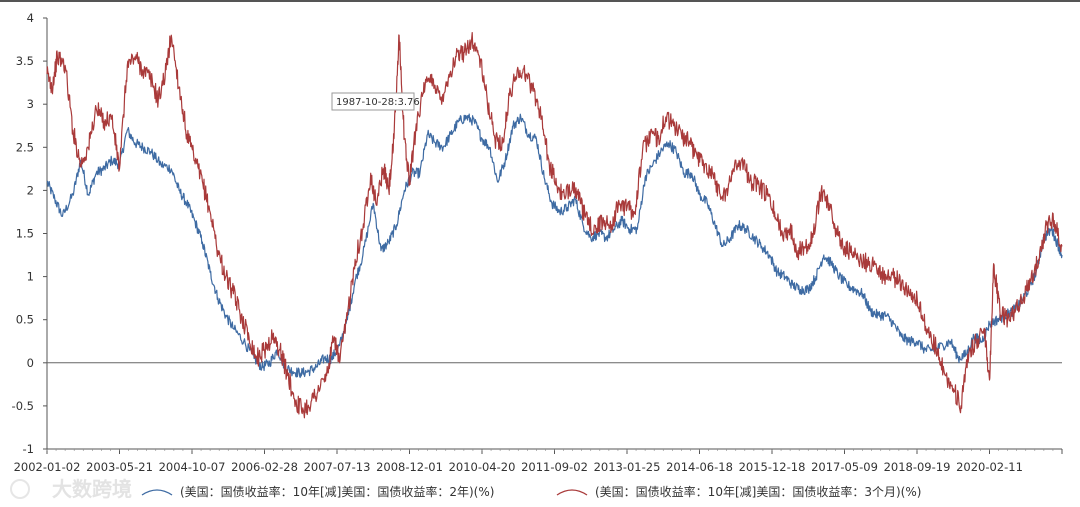 This screenshot has height=507, width=1080. I want to click on x-tick-label: 2018-09-19, so click(917, 467).